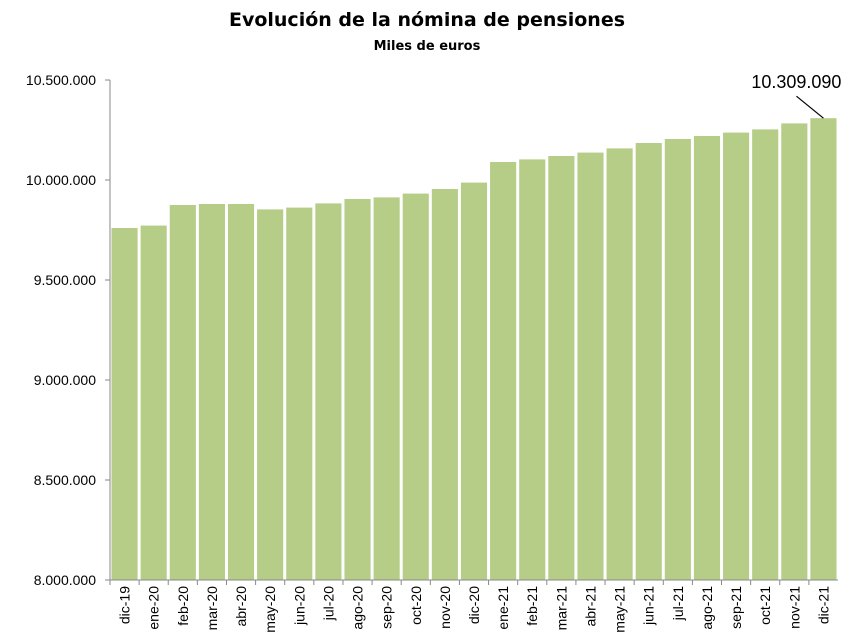  What do you see at coordinates (358, 608) in the screenshot?
I see `x-tick-label: ago-20` at bounding box center [358, 608].